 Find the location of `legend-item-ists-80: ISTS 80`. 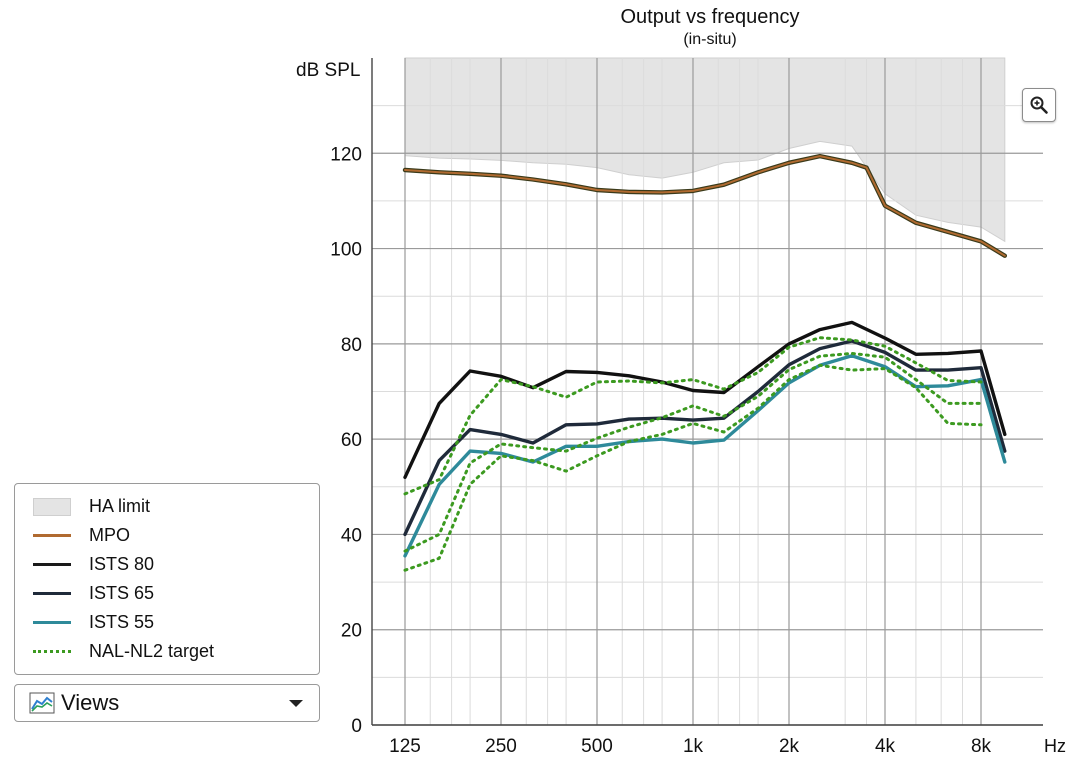

legend-item-ists-80: ISTS 80 is located at coordinates (167, 564).